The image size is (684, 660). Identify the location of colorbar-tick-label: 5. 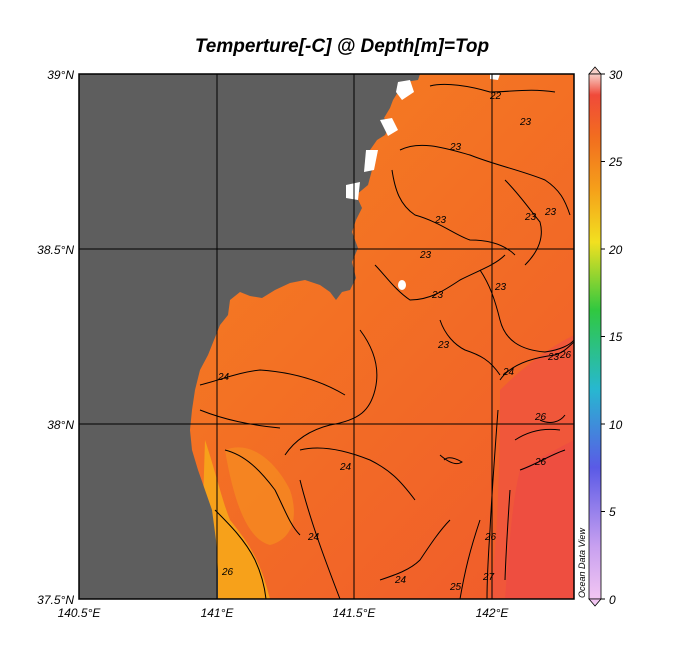
(612, 512).